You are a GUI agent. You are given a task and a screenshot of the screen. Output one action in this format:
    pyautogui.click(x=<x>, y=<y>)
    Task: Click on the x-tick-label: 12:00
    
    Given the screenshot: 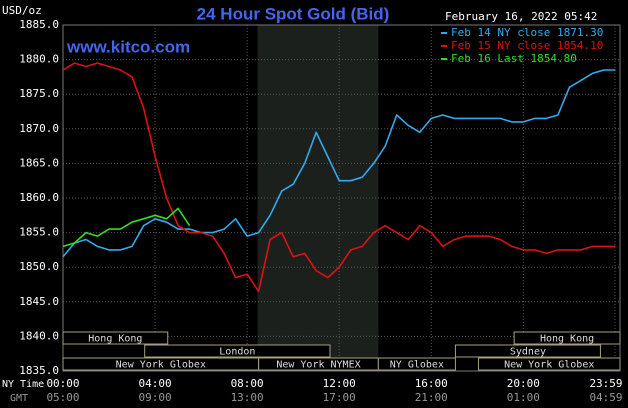 What is the action you would take?
    pyautogui.click(x=339, y=383)
    